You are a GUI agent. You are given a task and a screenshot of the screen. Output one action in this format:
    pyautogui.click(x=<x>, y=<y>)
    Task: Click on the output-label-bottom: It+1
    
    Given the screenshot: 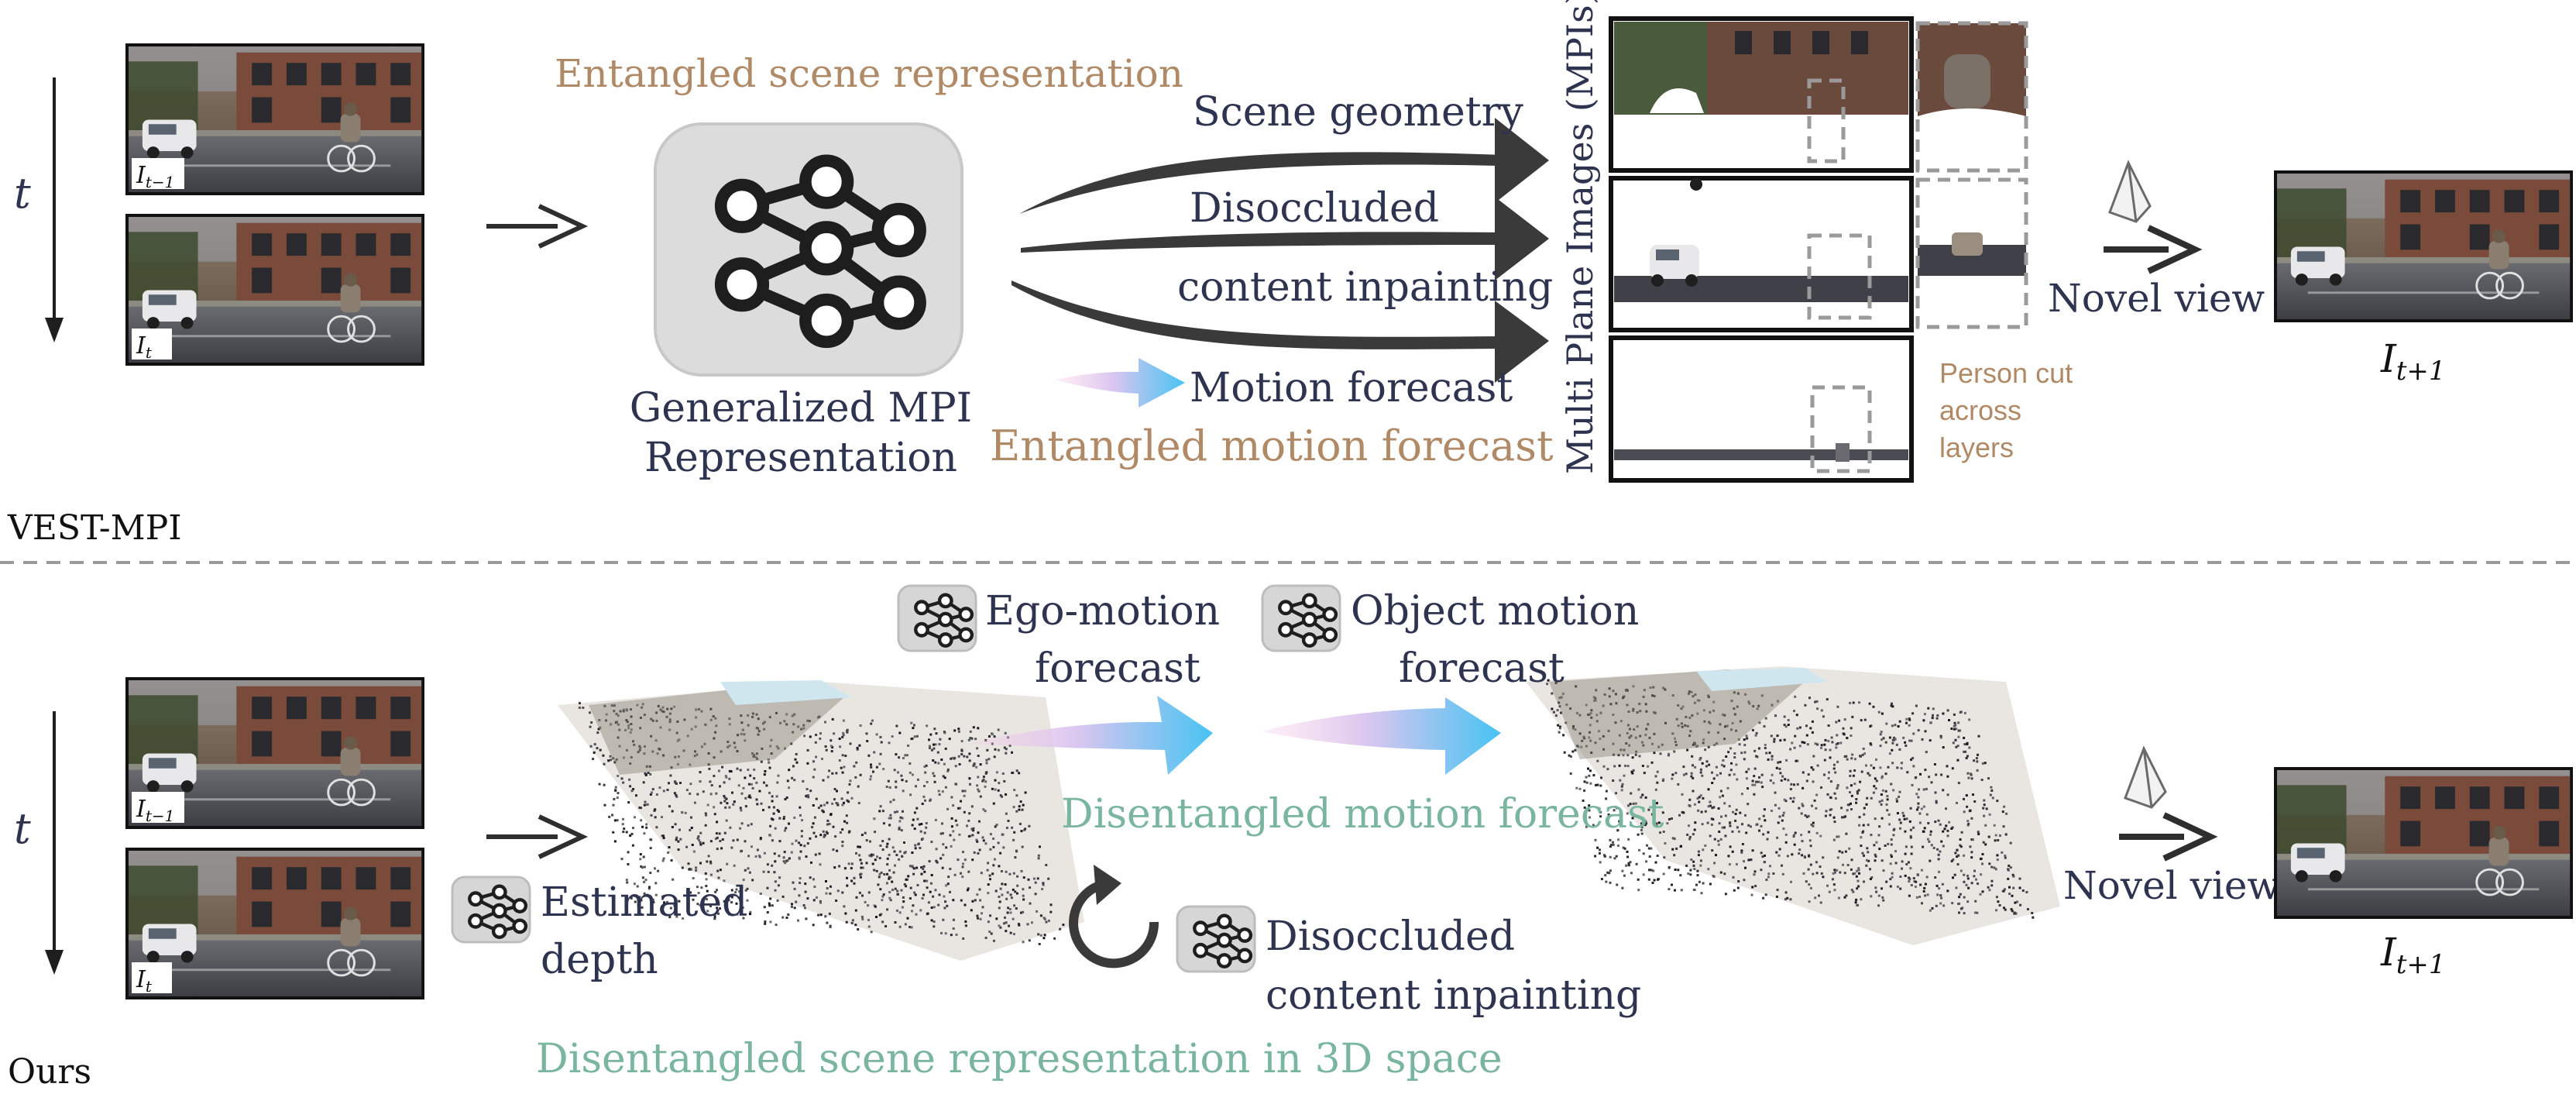 What is the action you would take?
    pyautogui.click(x=2413, y=955)
    